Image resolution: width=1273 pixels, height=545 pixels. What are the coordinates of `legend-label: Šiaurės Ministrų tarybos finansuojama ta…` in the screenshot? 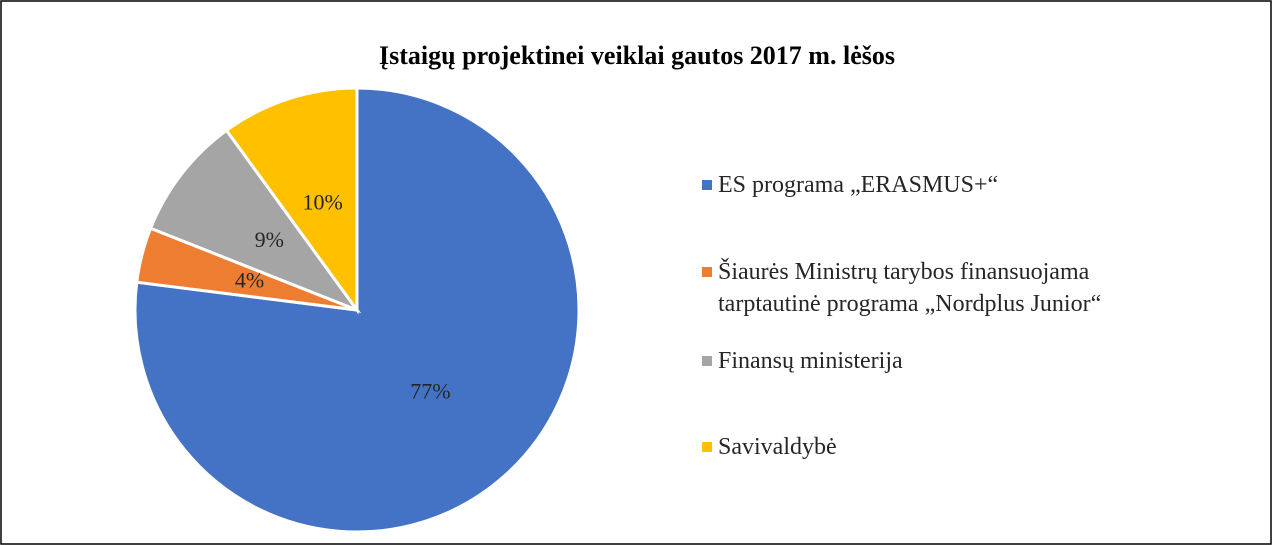 It's located at (910, 288).